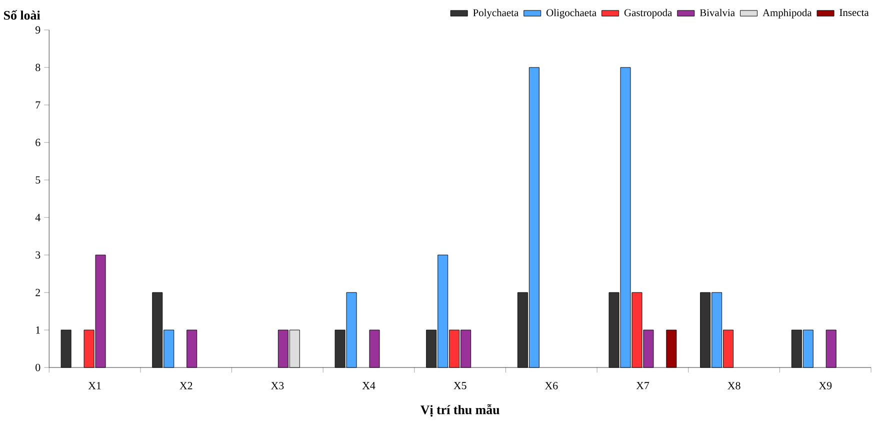 Image resolution: width=891 pixels, height=440 pixels. What do you see at coordinates (37, 30) in the screenshot?
I see `y-tick-label: 9` at bounding box center [37, 30].